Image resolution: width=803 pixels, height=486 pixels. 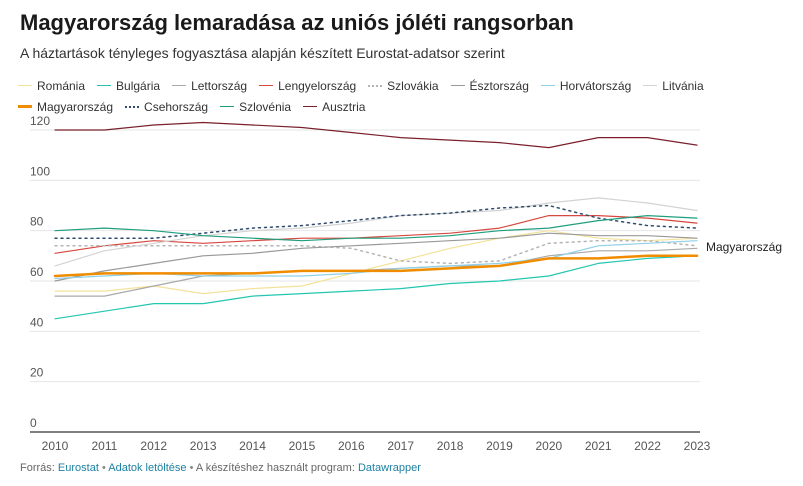 I want to click on series-line-magyarorszag, so click(x=376, y=266).